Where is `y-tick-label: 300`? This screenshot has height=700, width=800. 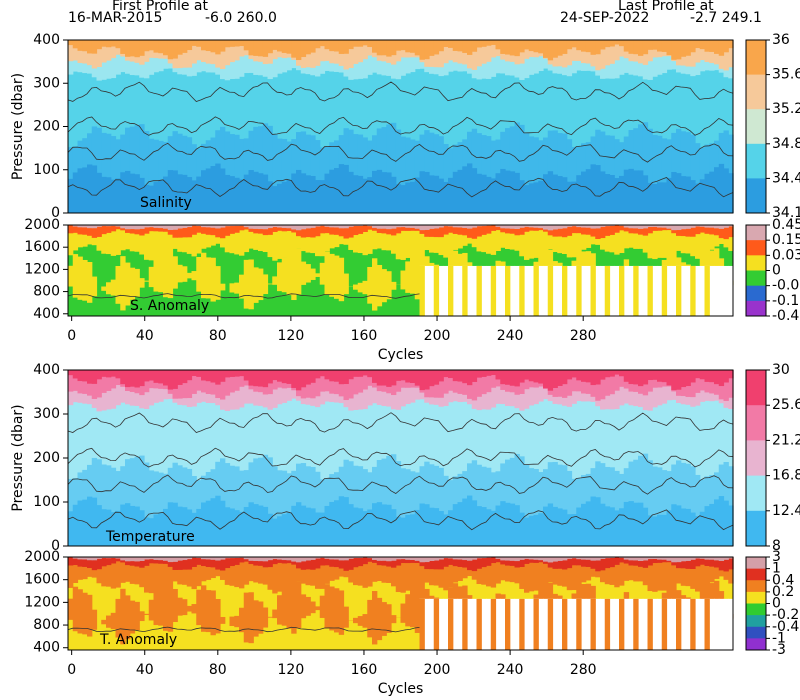 y-tick-label: 300 is located at coordinates (46, 83).